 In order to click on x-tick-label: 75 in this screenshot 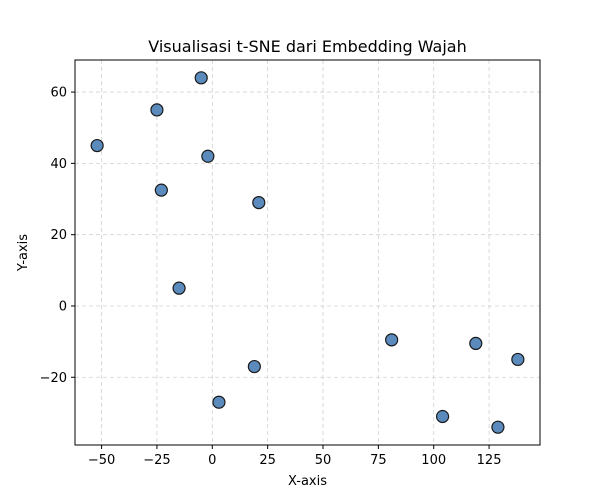, I will do `click(378, 460)`.